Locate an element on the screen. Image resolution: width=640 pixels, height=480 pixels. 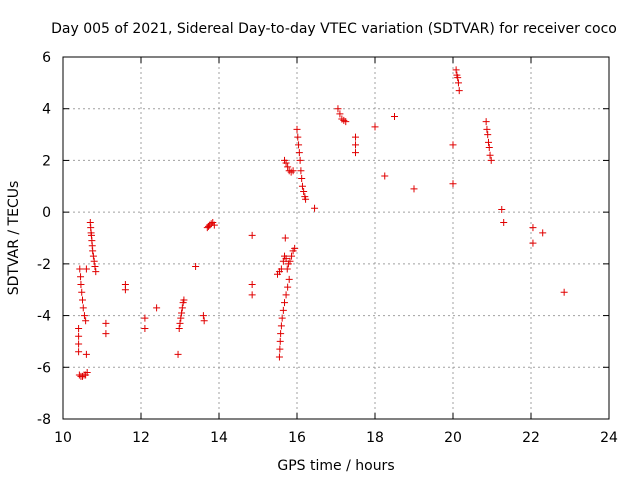
y-tick-labels: -8 -6 -4 -2 0 2 4 6 is located at coordinates (44, 239).